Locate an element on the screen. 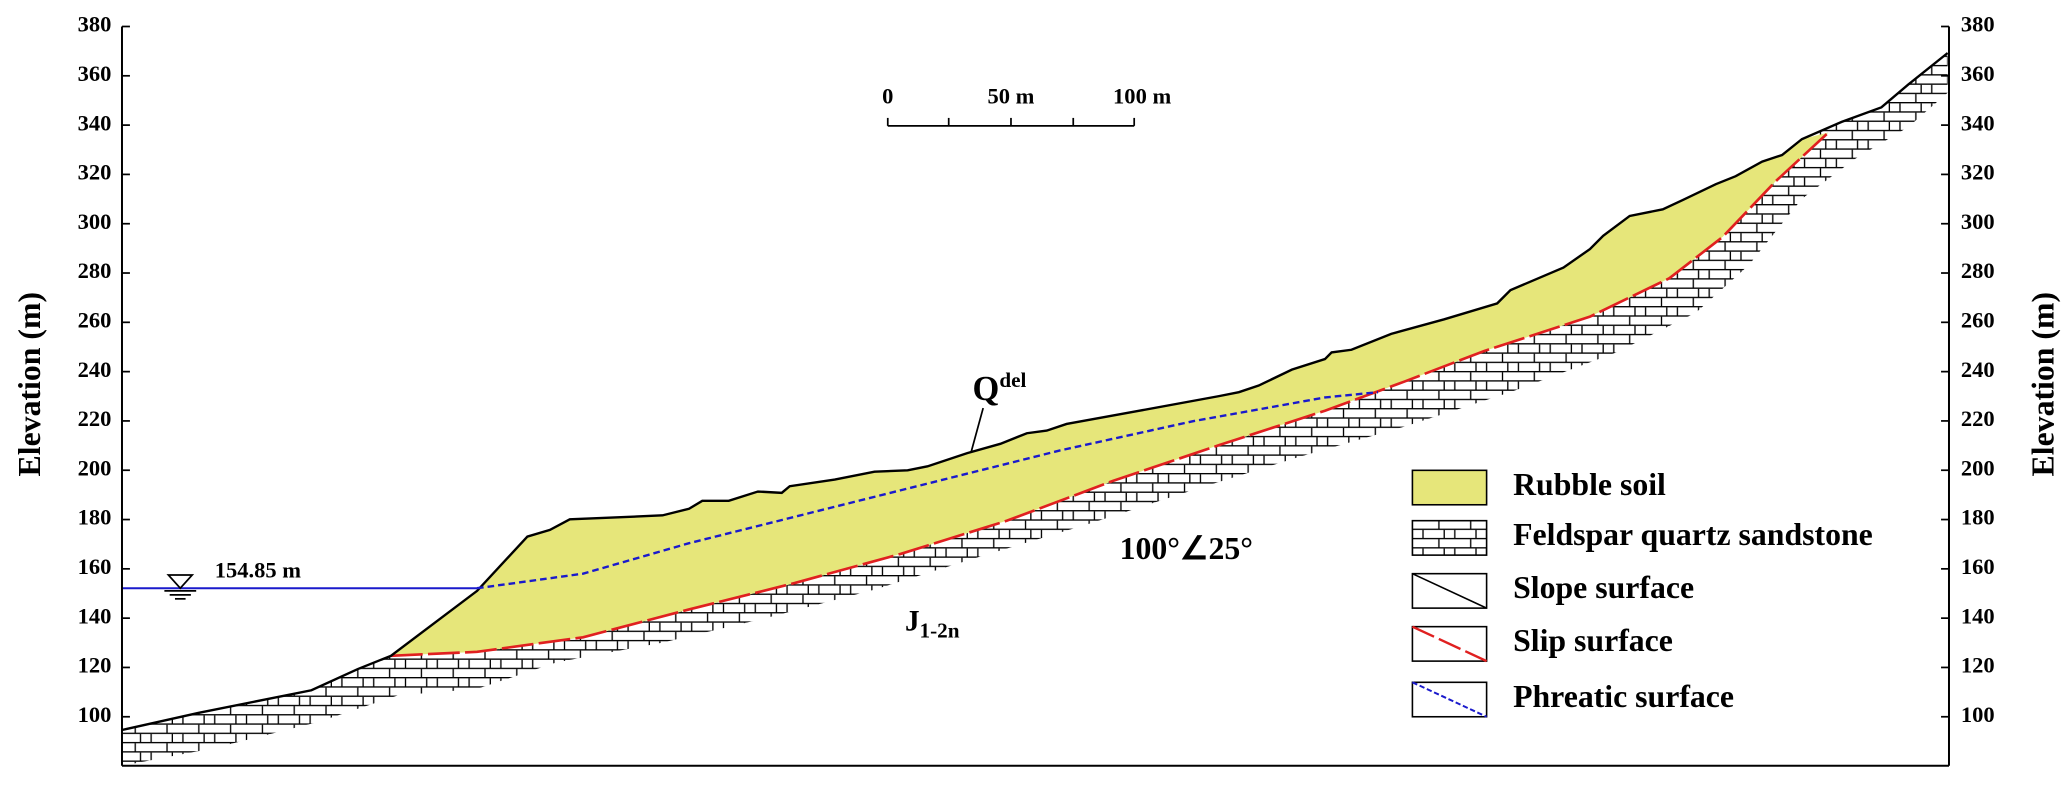  legend-label: Rubble soil is located at coordinates (1589, 484).